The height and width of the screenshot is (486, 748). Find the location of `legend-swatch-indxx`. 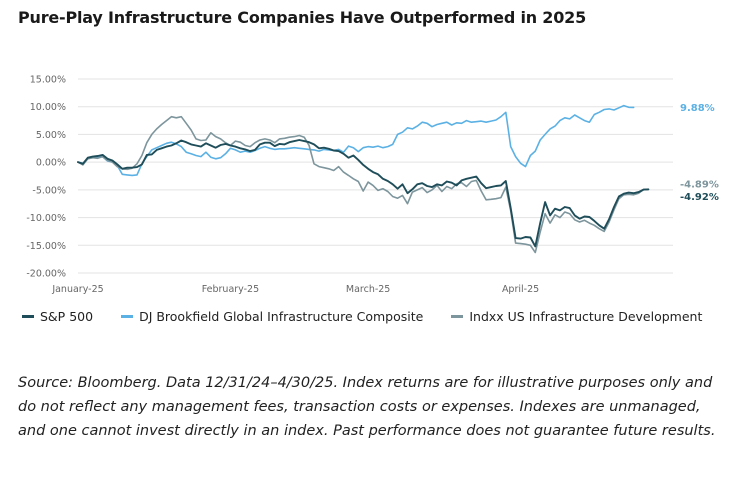

legend-swatch-indxx is located at coordinates (457, 316).